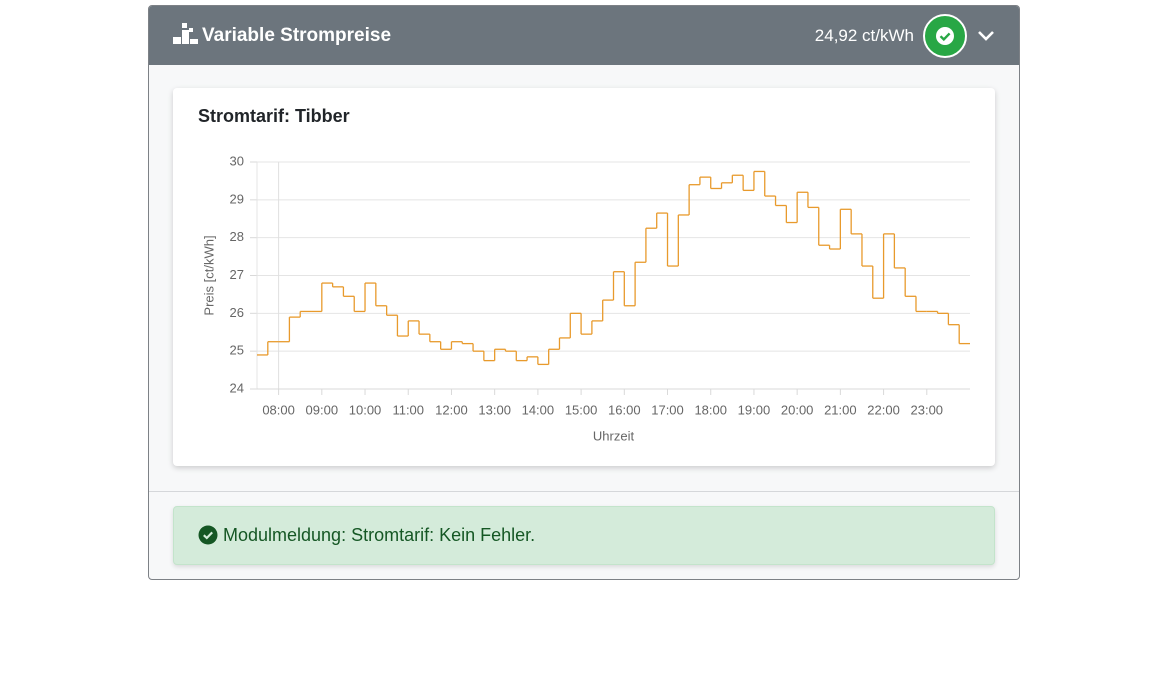 The image size is (1164, 674). I want to click on x-tick-label: 18:00, so click(710, 409).